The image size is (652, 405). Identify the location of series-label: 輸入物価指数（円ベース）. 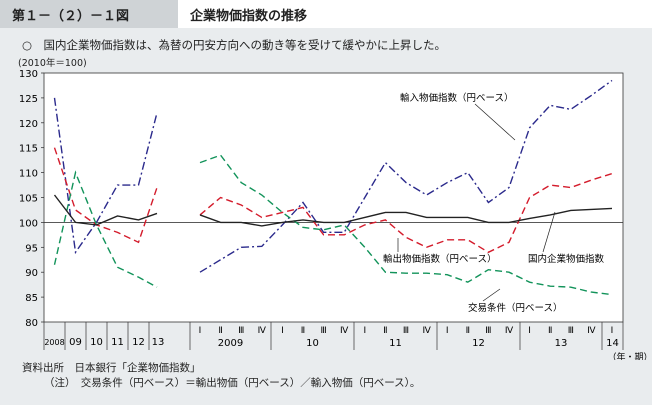
(457, 98).